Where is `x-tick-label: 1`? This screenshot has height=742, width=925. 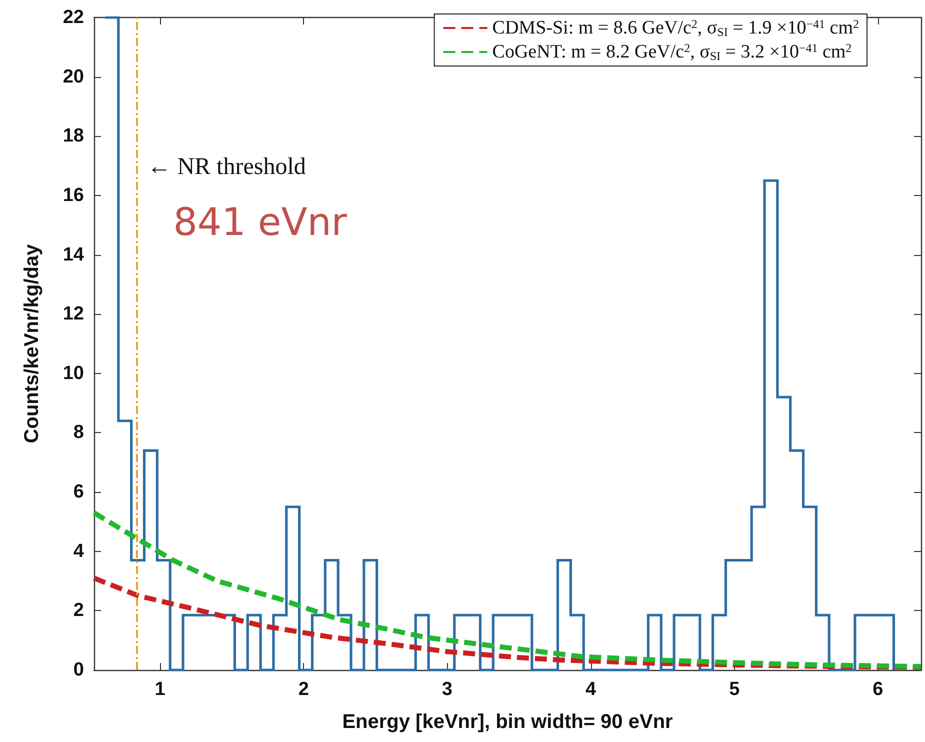 x-tick-label: 1 is located at coordinates (160, 689).